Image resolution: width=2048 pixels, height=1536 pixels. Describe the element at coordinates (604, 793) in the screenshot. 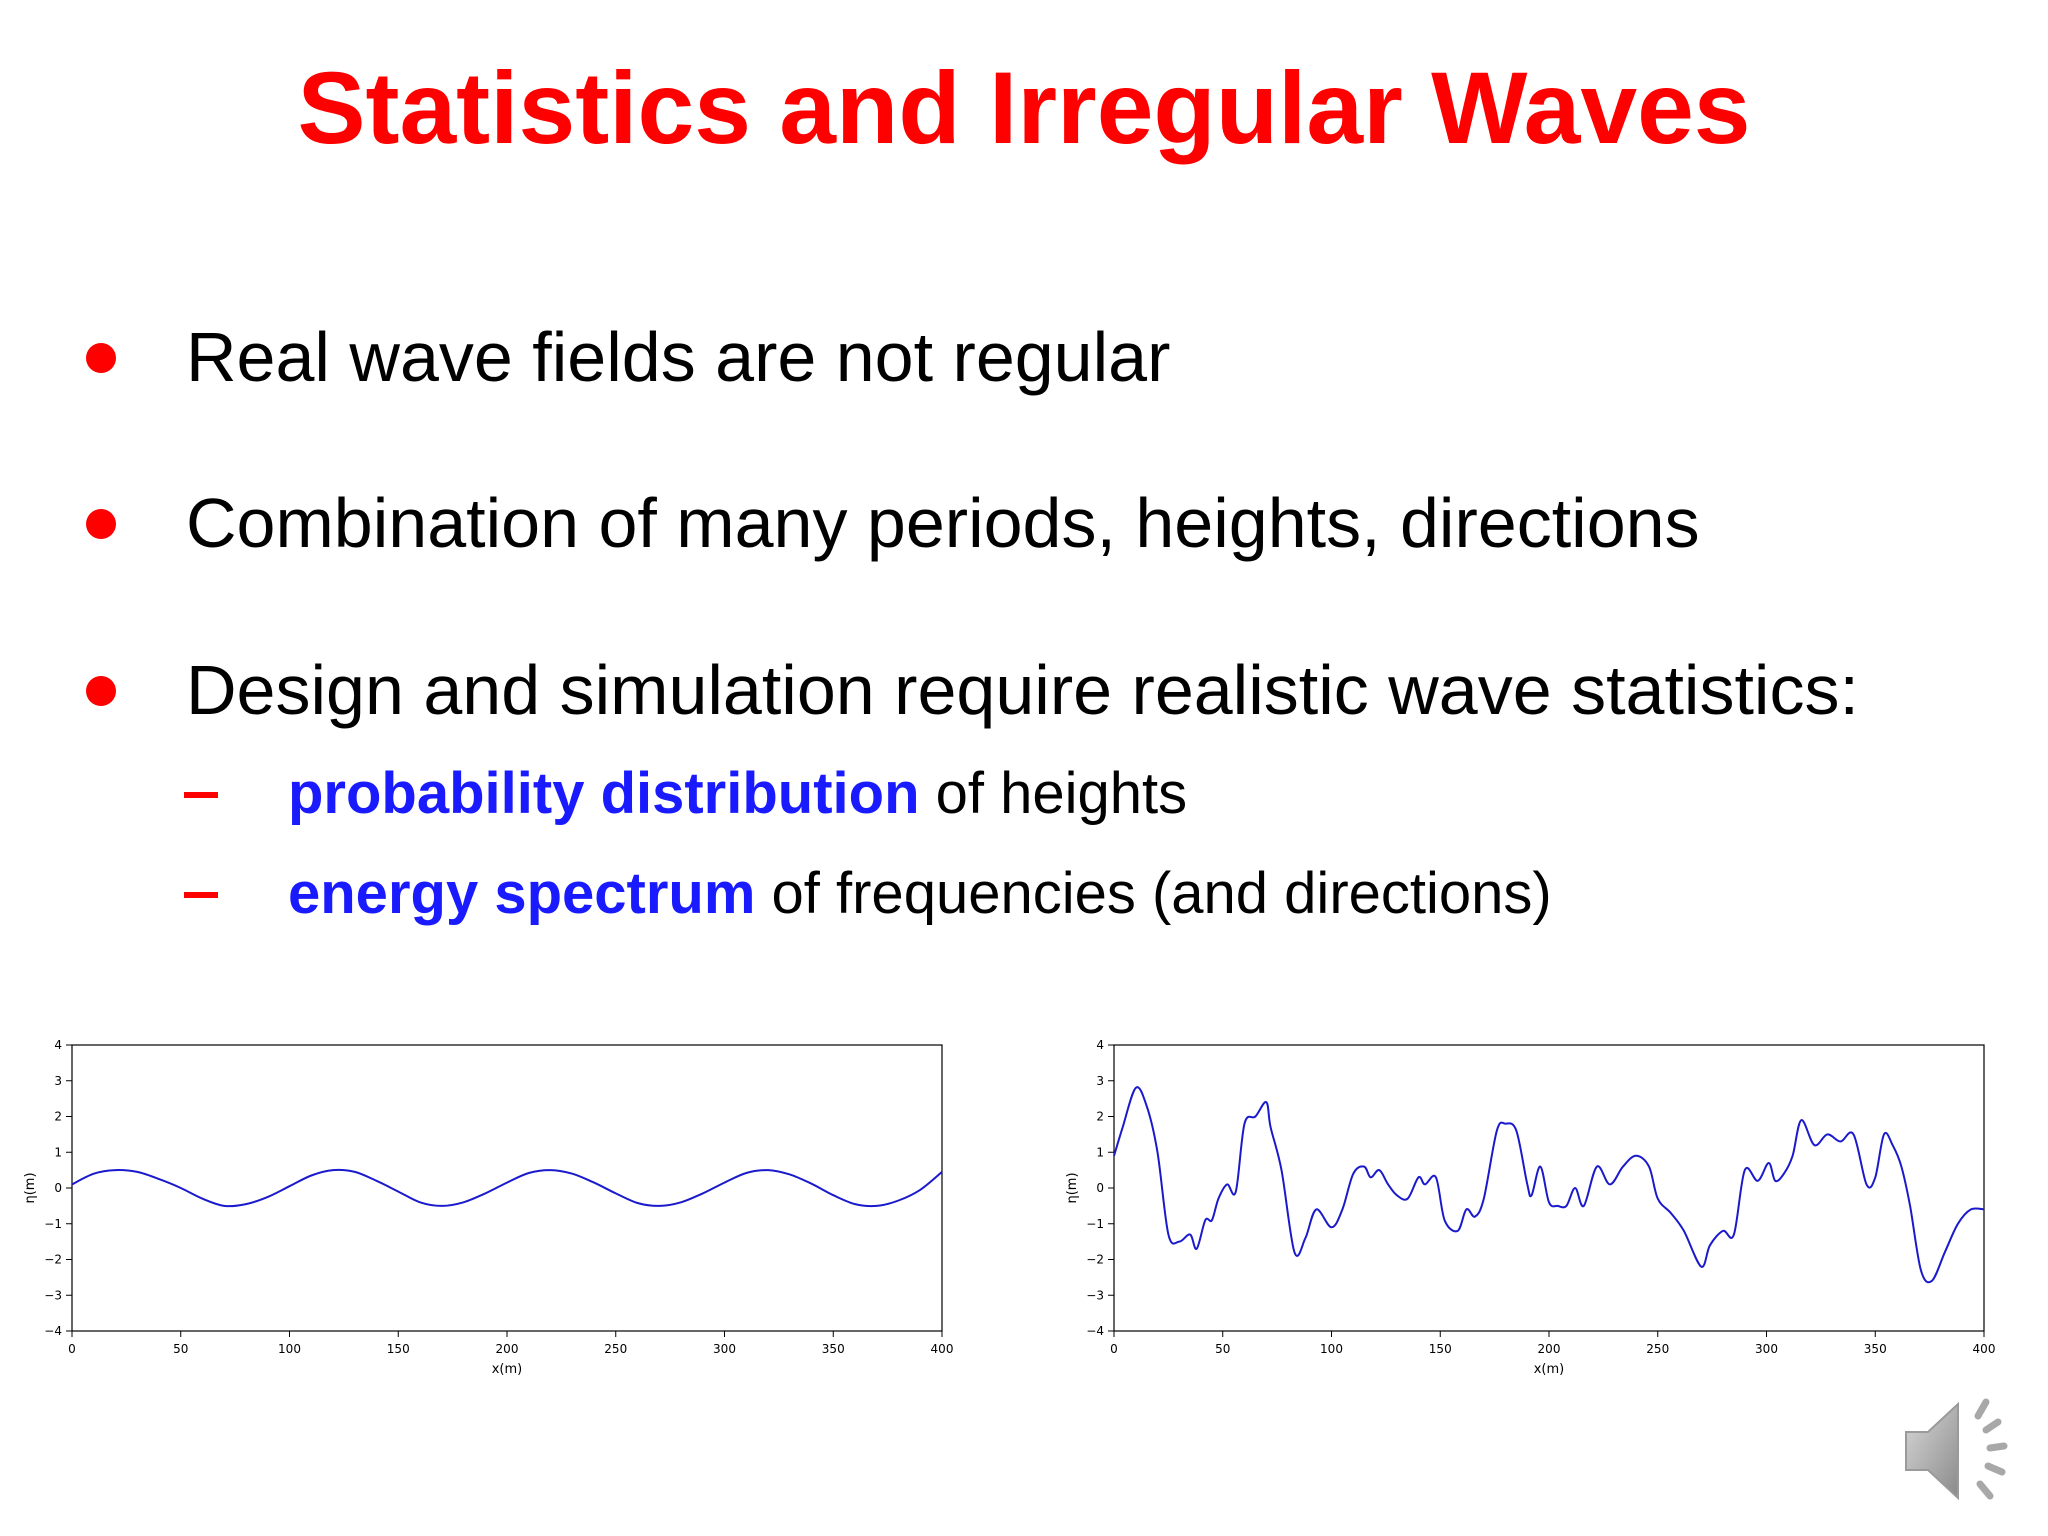

I see `sub-bullet-highlight: probability distribution` at that location.